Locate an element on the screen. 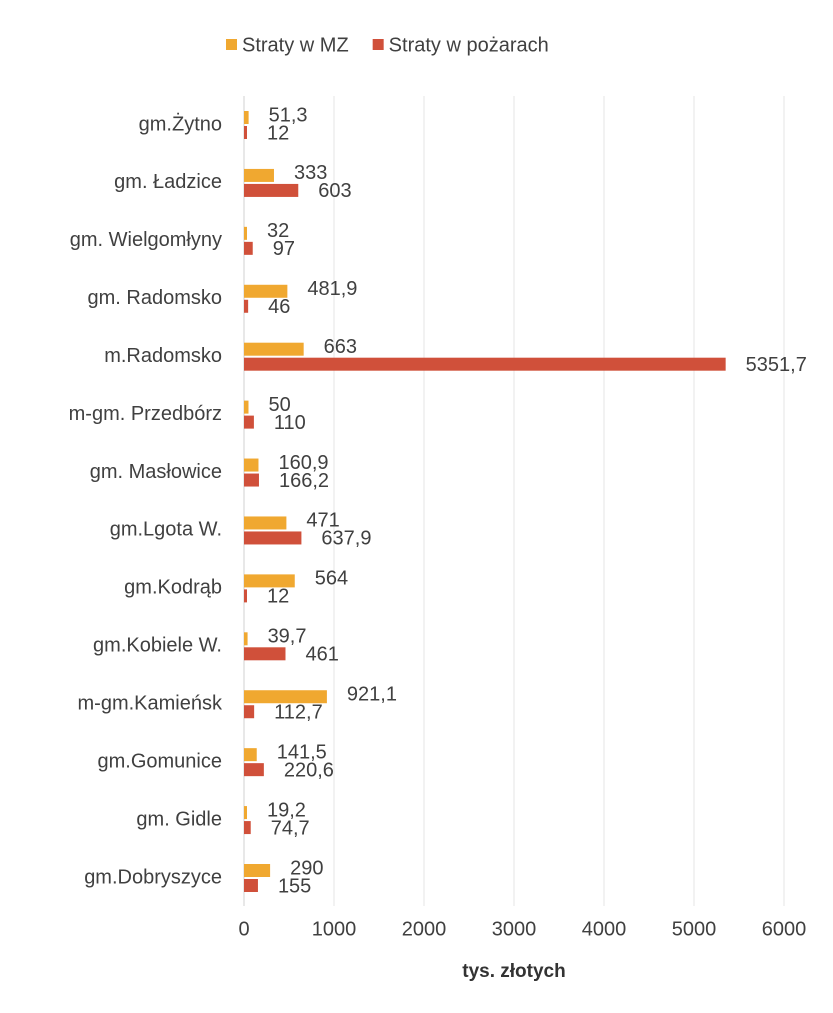 The width and height of the screenshot is (833, 1013). legend-label: Straty w MZ is located at coordinates (295, 45).